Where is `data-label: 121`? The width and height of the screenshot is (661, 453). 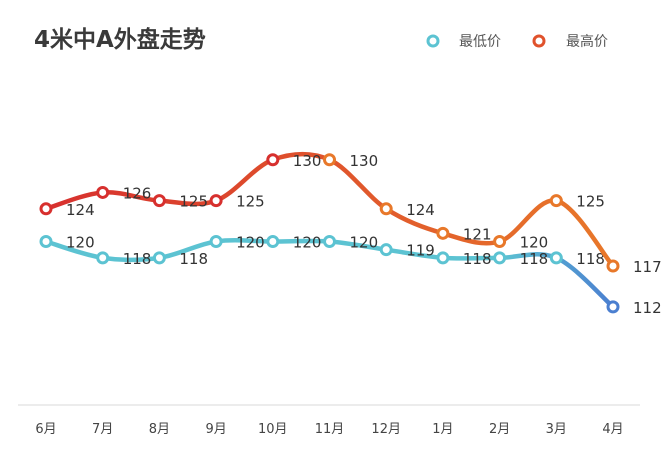 data-label: 121 is located at coordinates (477, 234).